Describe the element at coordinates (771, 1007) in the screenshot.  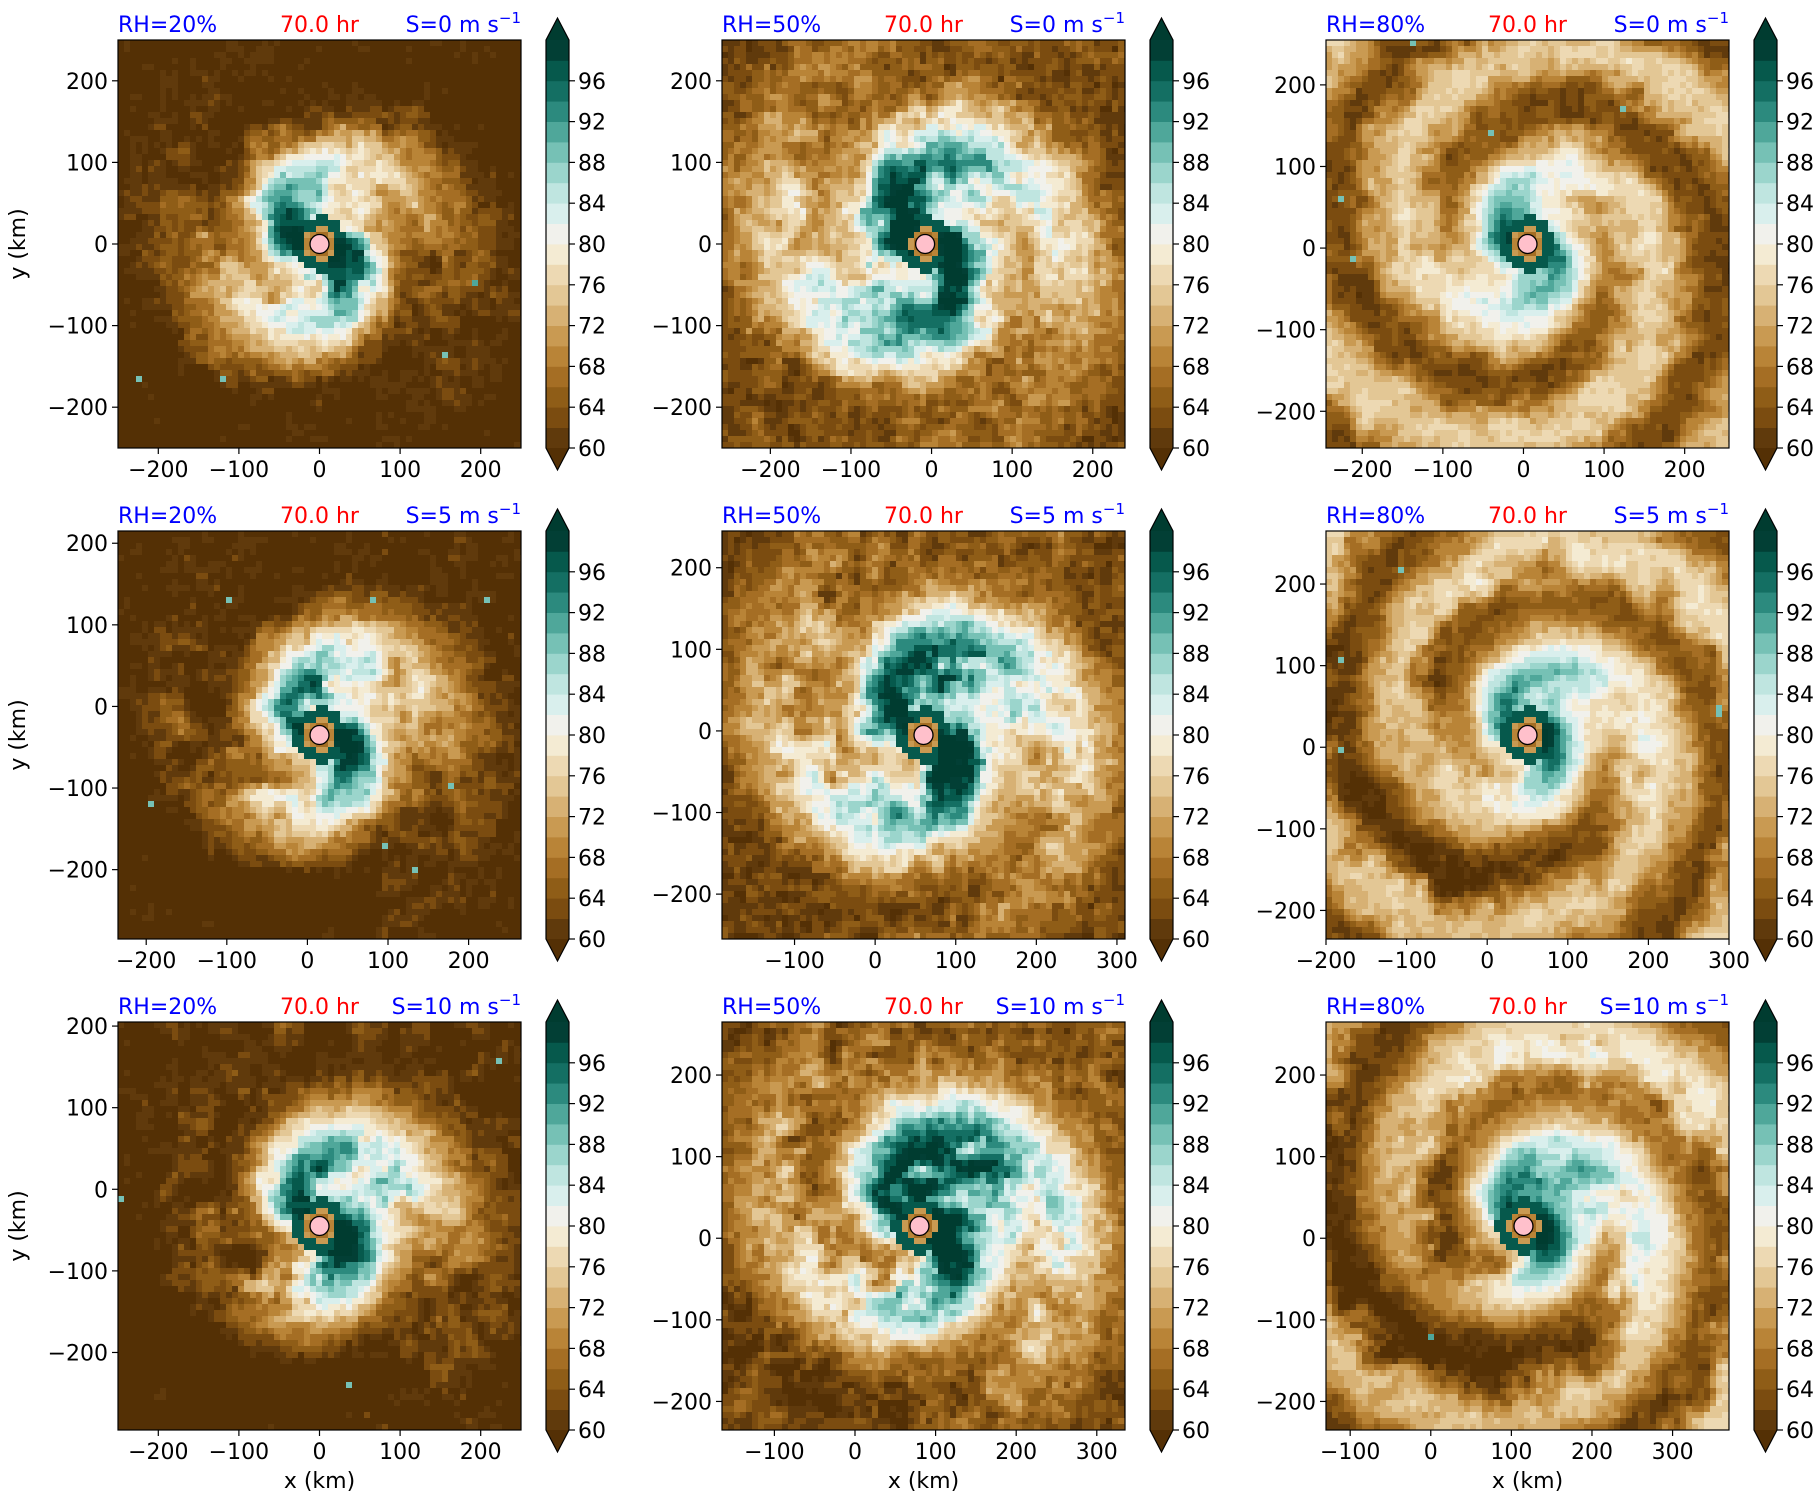
I see `title-rh: RH=50%` at that location.